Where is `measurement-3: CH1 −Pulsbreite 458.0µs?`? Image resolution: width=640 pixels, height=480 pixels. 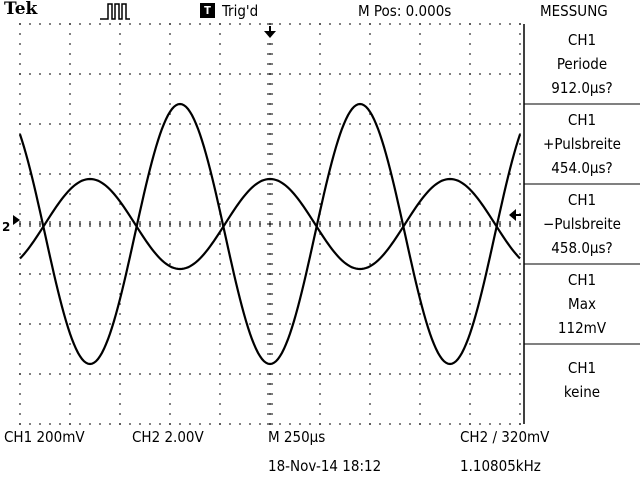 measurement-3: CH1 −Pulsbreite 458.0µs? is located at coordinates (582, 224).